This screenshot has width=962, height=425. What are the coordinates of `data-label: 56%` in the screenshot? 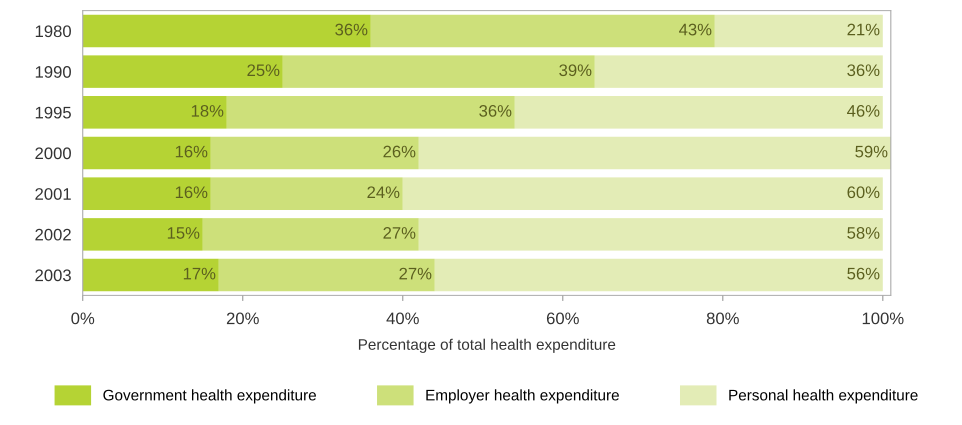 It's located at (863, 274).